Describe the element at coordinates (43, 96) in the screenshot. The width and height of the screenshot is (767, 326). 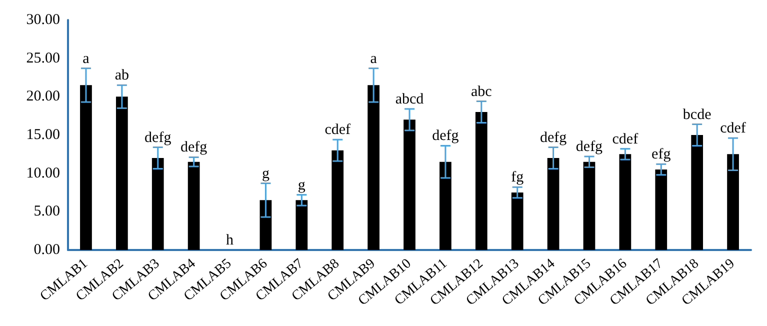
I see `y-tick-label: 20.00` at that location.